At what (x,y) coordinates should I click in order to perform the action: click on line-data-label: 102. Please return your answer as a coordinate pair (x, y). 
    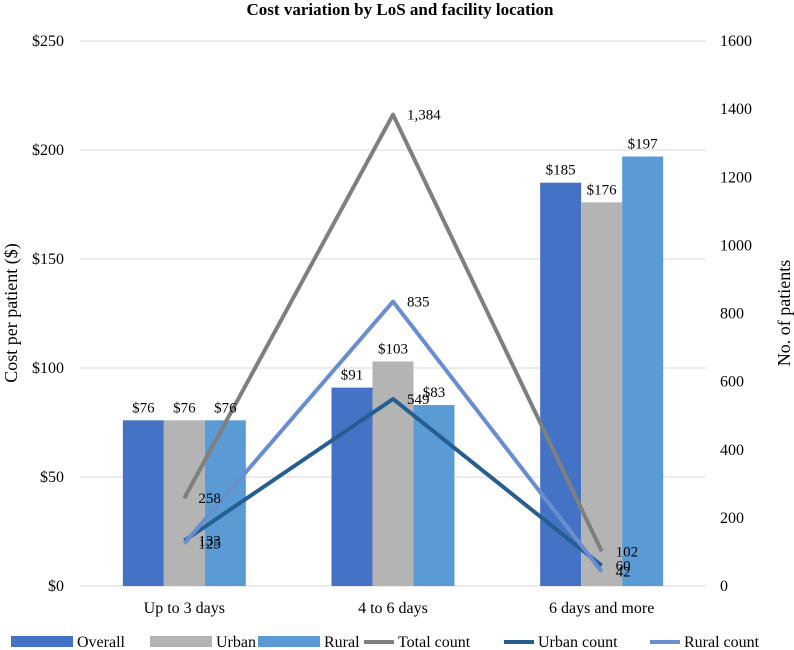
    Looking at the image, I should click on (627, 552).